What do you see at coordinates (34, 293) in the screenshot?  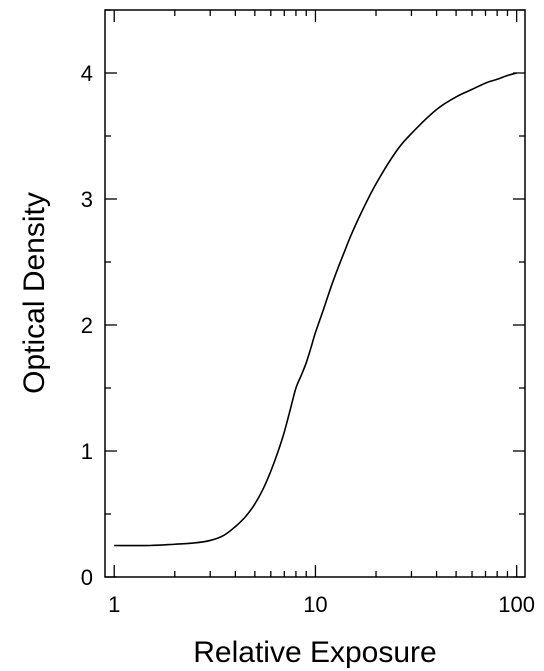 I see `y-axis-title: Optical Density` at bounding box center [34, 293].